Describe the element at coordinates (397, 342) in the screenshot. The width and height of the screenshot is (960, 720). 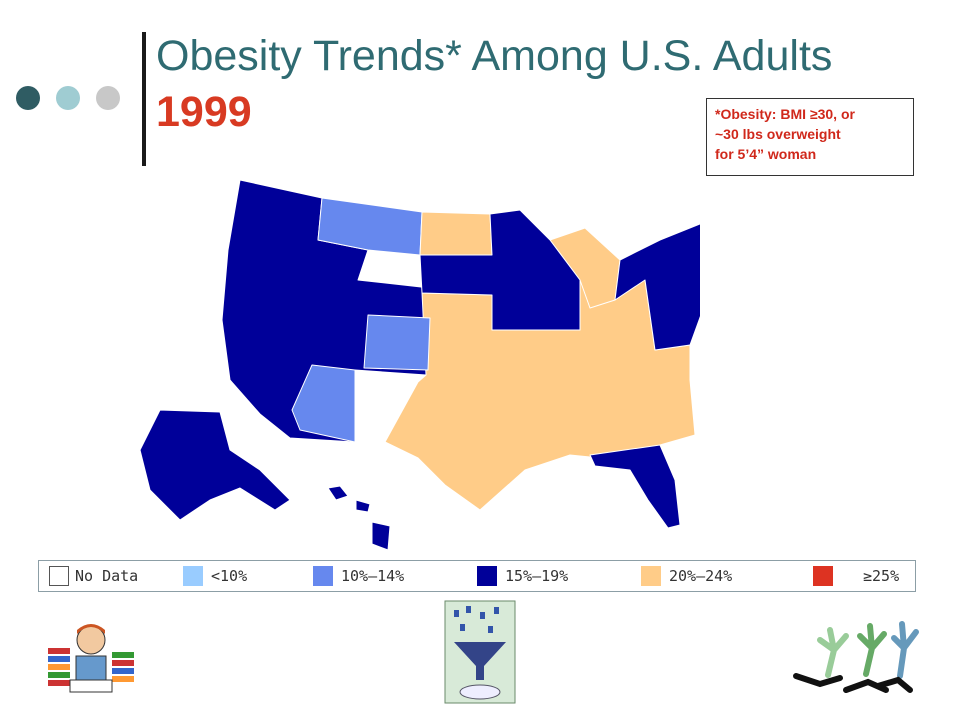
I see `region-colorado` at that location.